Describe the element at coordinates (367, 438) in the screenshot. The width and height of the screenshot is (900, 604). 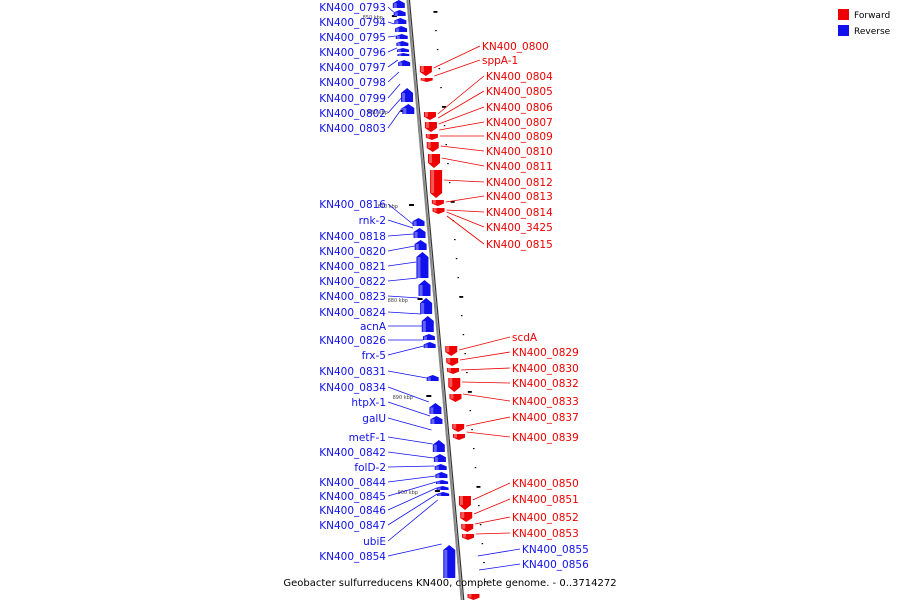
I see `reverse-gene-label: metF-1` at that location.